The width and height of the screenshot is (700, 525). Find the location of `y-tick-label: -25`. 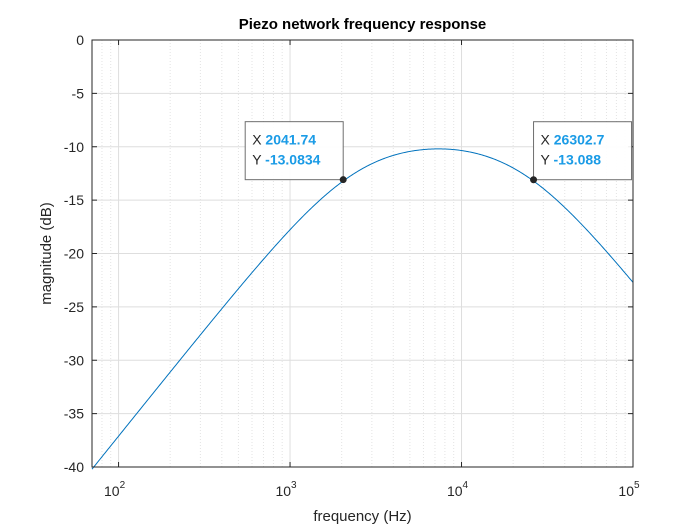

y-tick-label: -25 is located at coordinates (74, 307).